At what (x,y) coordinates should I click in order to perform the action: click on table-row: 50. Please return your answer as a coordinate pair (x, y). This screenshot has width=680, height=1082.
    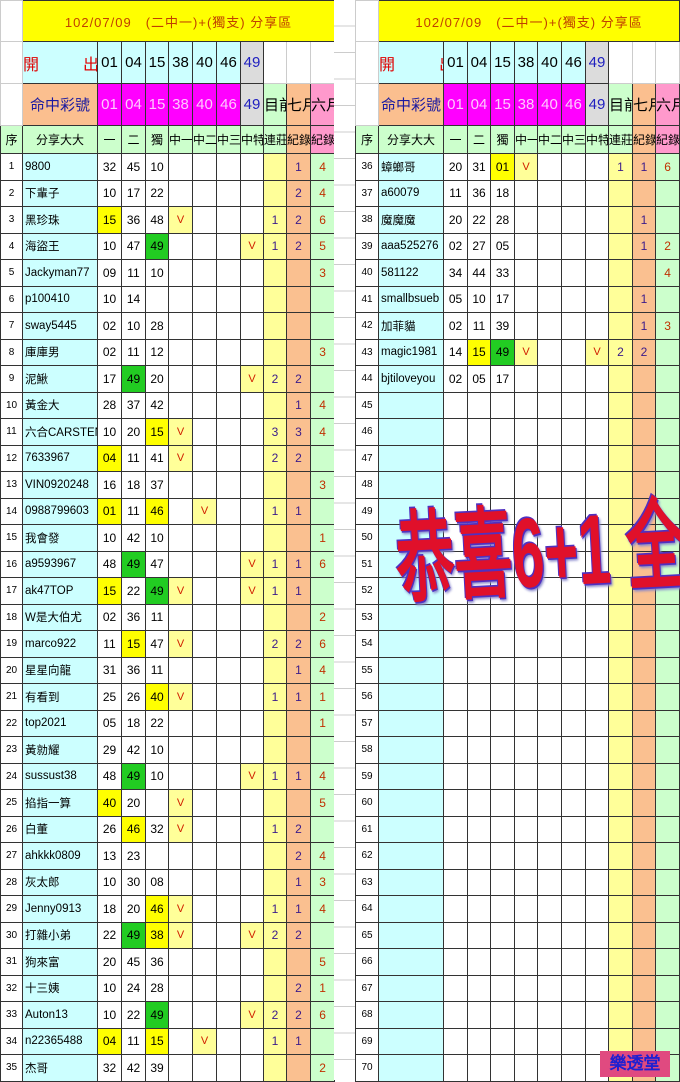
    Looking at the image, I should click on (517, 538).